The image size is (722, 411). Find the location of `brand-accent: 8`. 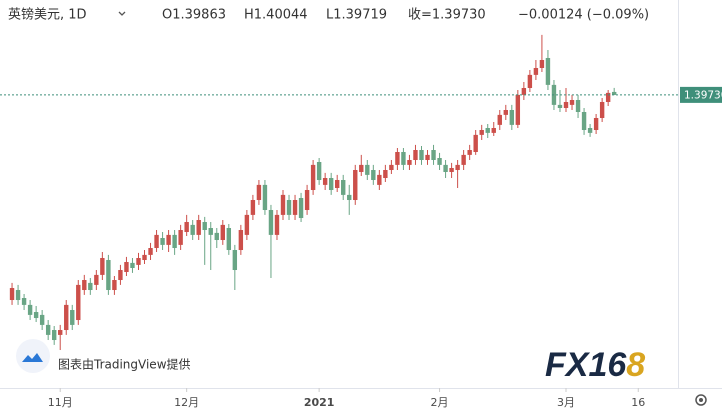

brand-accent: 8 is located at coordinates (635, 365).